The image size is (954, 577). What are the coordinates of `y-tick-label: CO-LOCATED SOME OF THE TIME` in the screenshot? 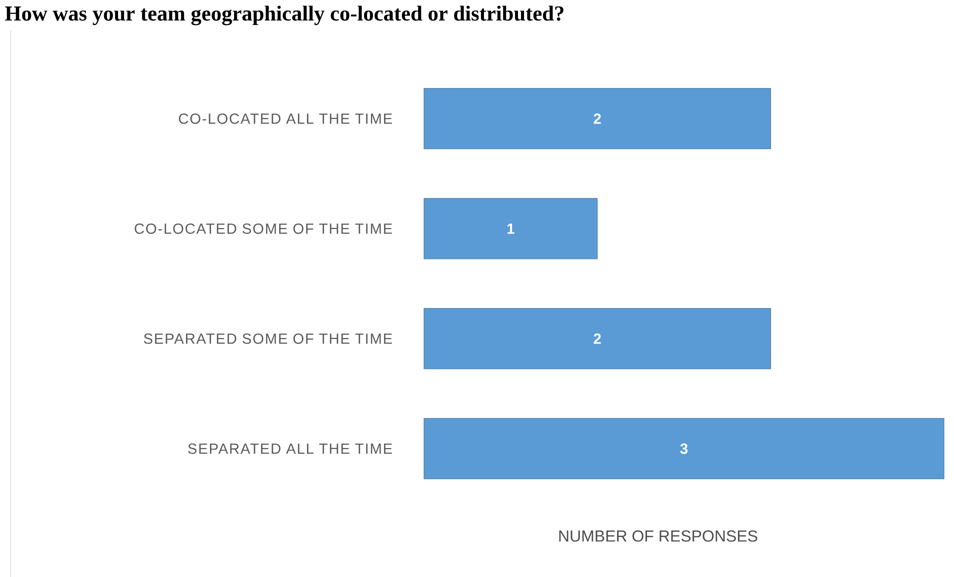 It's located at (263, 228).